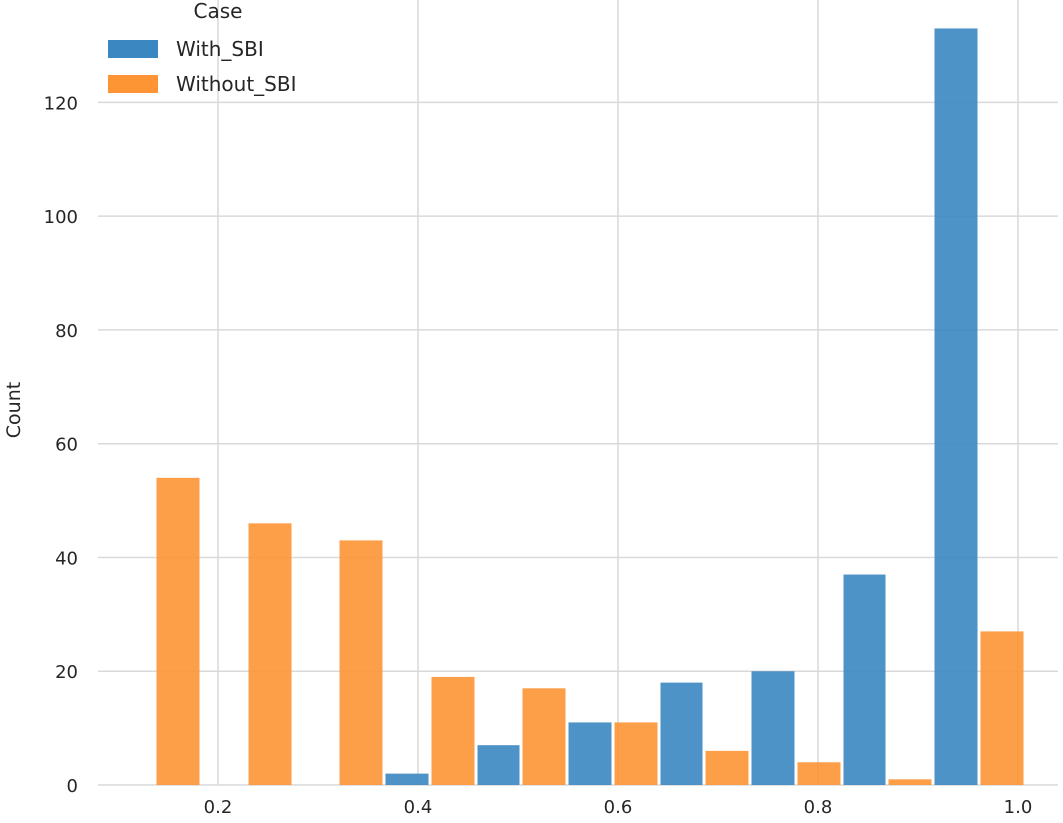  What do you see at coordinates (818, 807) in the screenshot?
I see `x-tick-label-3: 0.8` at bounding box center [818, 807].